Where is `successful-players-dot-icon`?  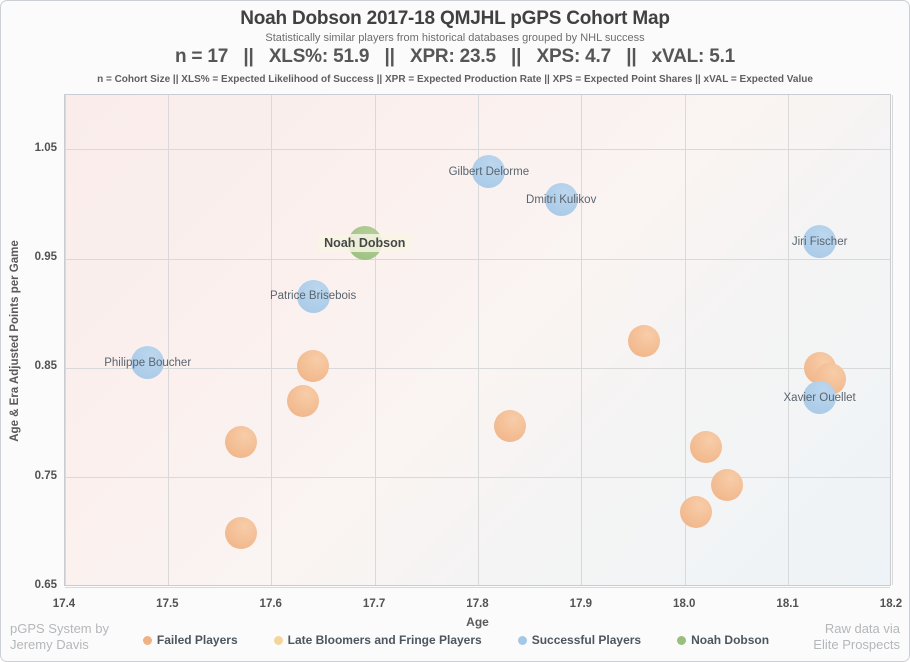 successful-players-dot-icon is located at coordinates (522, 640).